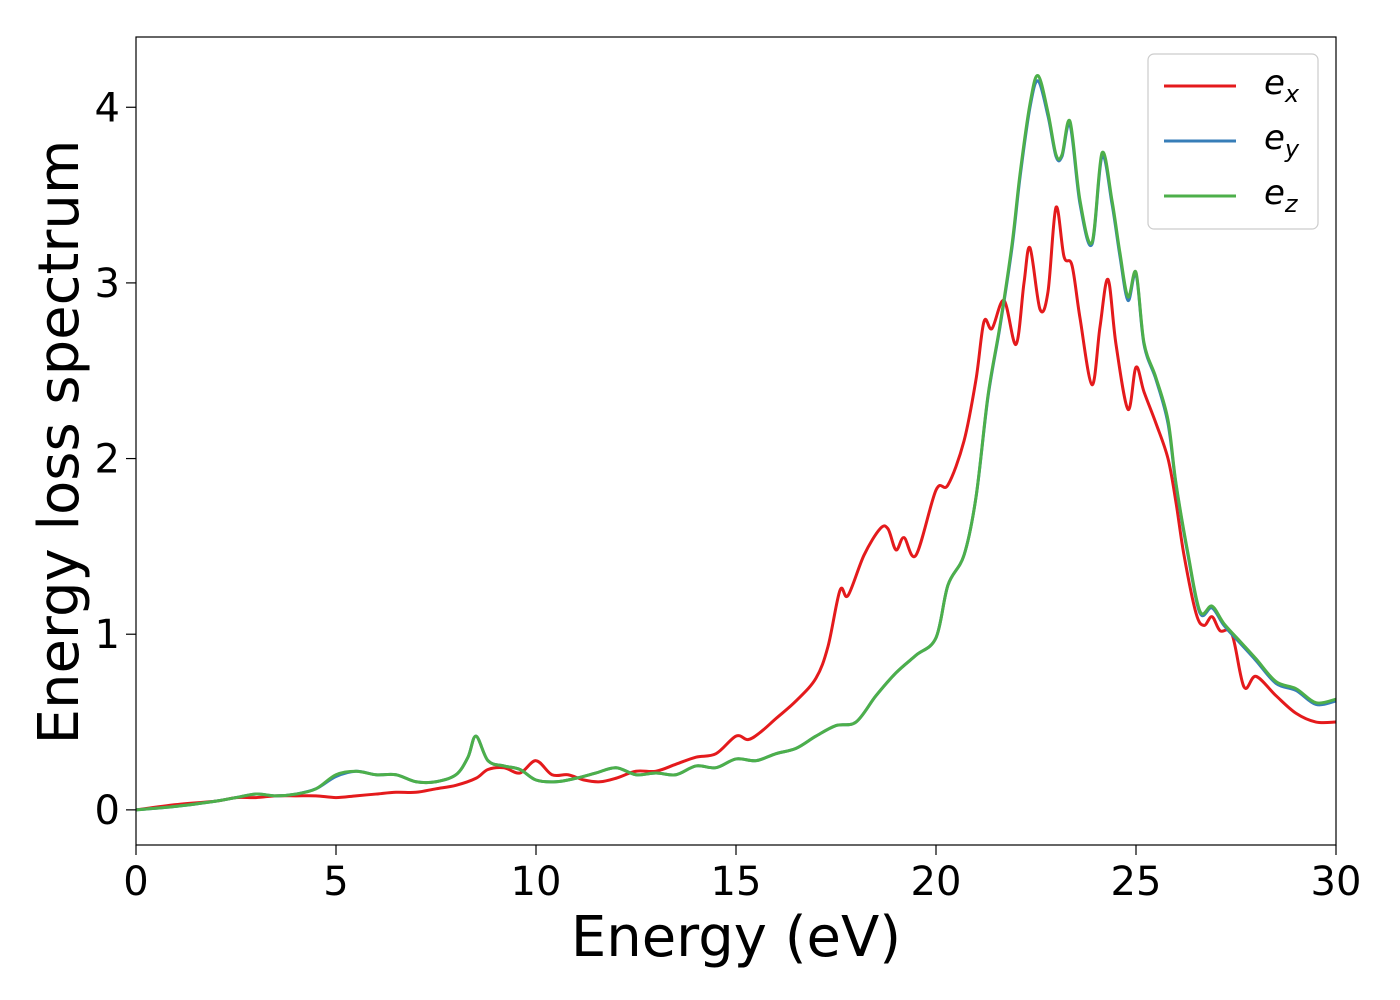 The width and height of the screenshot is (1400, 1000). Describe the element at coordinates (1282, 140) in the screenshot. I see `legend-entry-label: ey` at that location.